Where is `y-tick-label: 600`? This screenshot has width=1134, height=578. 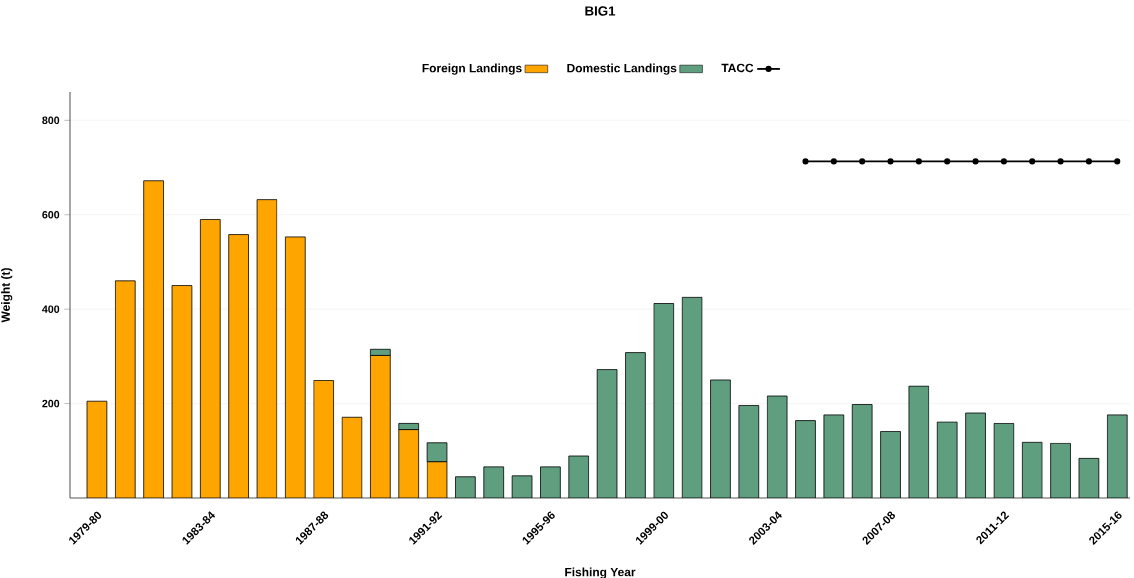 y-tick-label: 600 is located at coordinates (51, 214).